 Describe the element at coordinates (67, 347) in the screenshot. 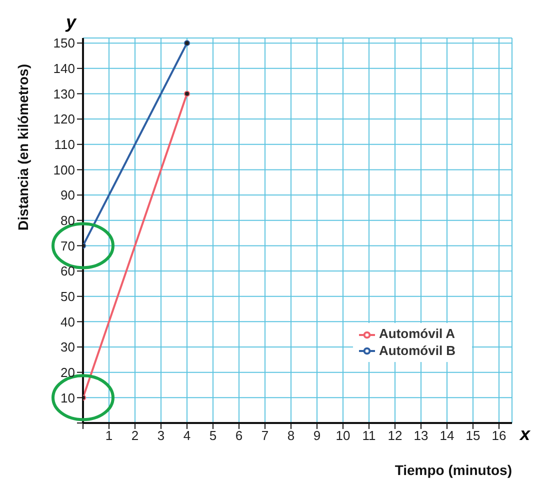

I see `y-tick-label: 30` at that location.